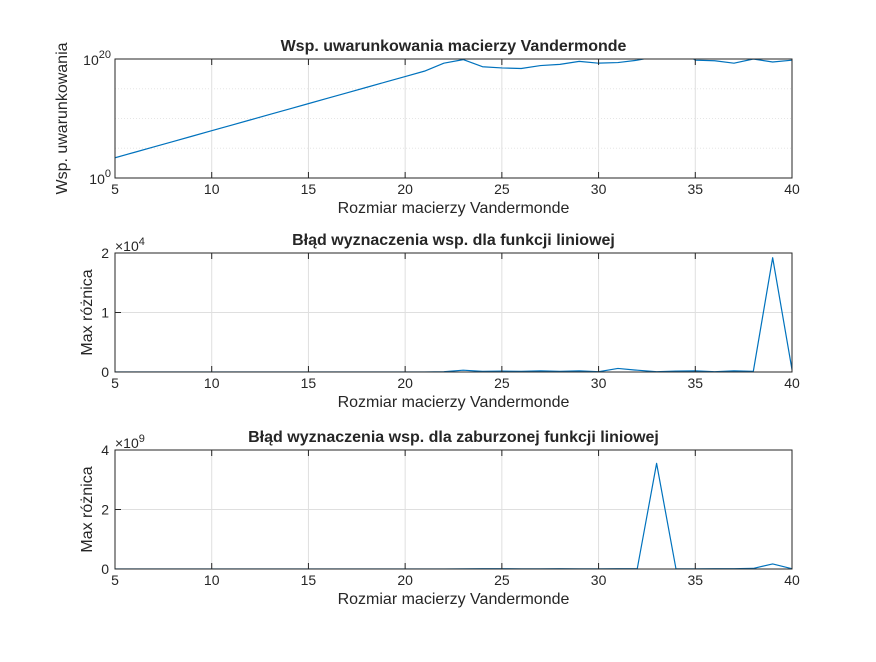 The height and width of the screenshot is (662, 876). I want to click on y-tick-label: 100, so click(100, 177).